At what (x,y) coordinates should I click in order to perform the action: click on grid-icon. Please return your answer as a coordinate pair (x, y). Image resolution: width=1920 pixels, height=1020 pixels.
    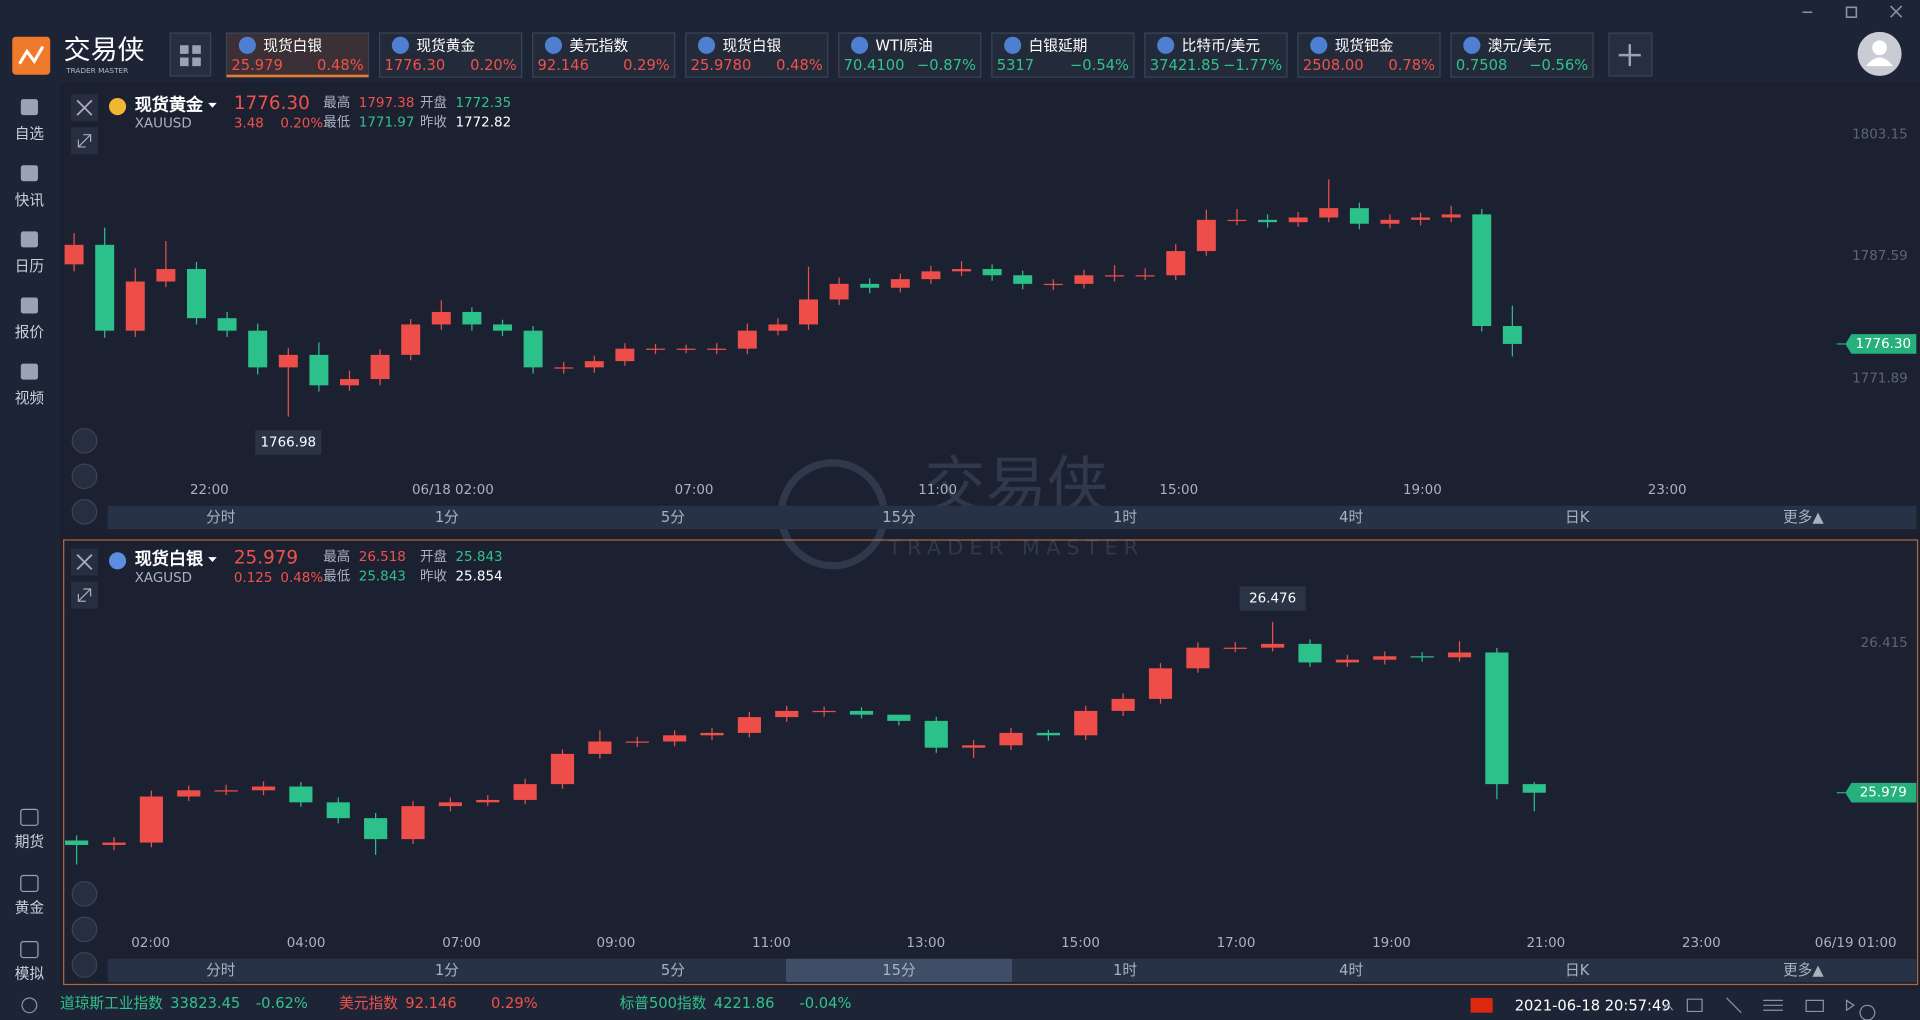
    Looking at the image, I should click on (190, 56).